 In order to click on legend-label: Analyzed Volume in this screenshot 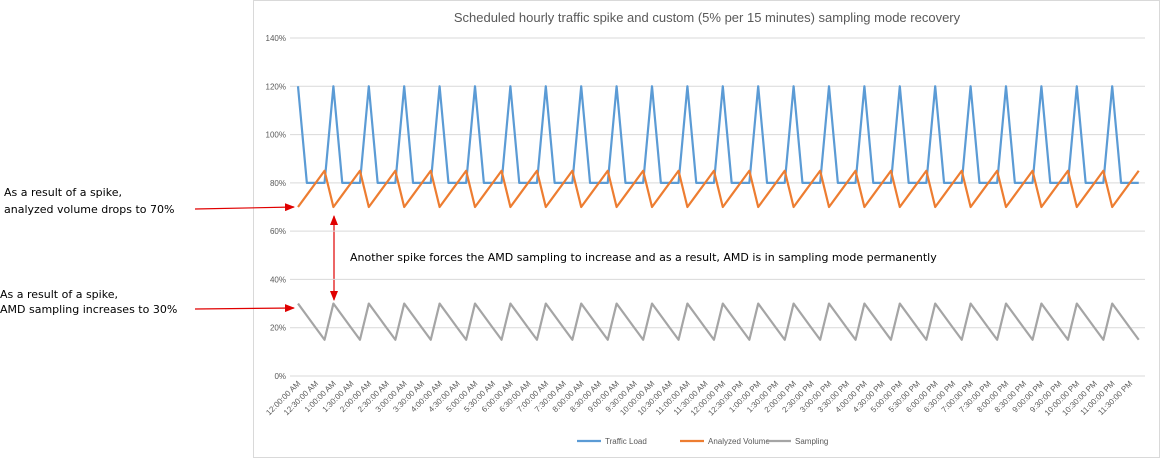, I will do `click(739, 441)`.